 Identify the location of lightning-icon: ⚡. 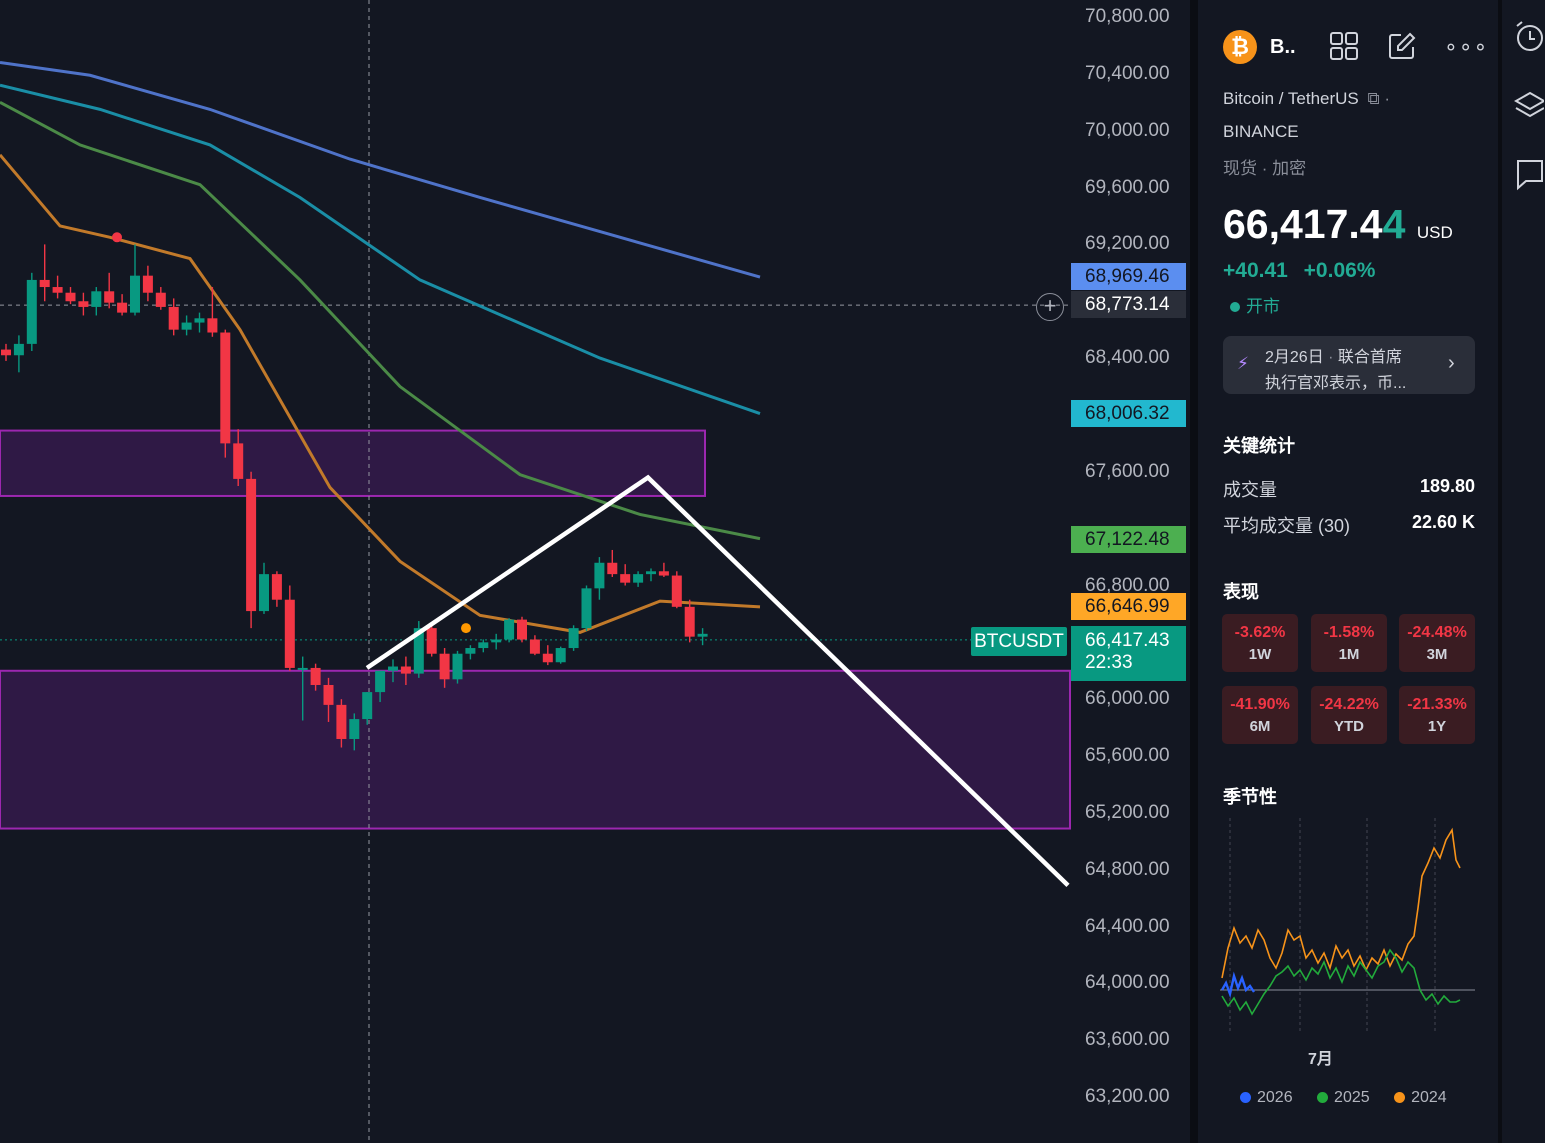
(1243, 363).